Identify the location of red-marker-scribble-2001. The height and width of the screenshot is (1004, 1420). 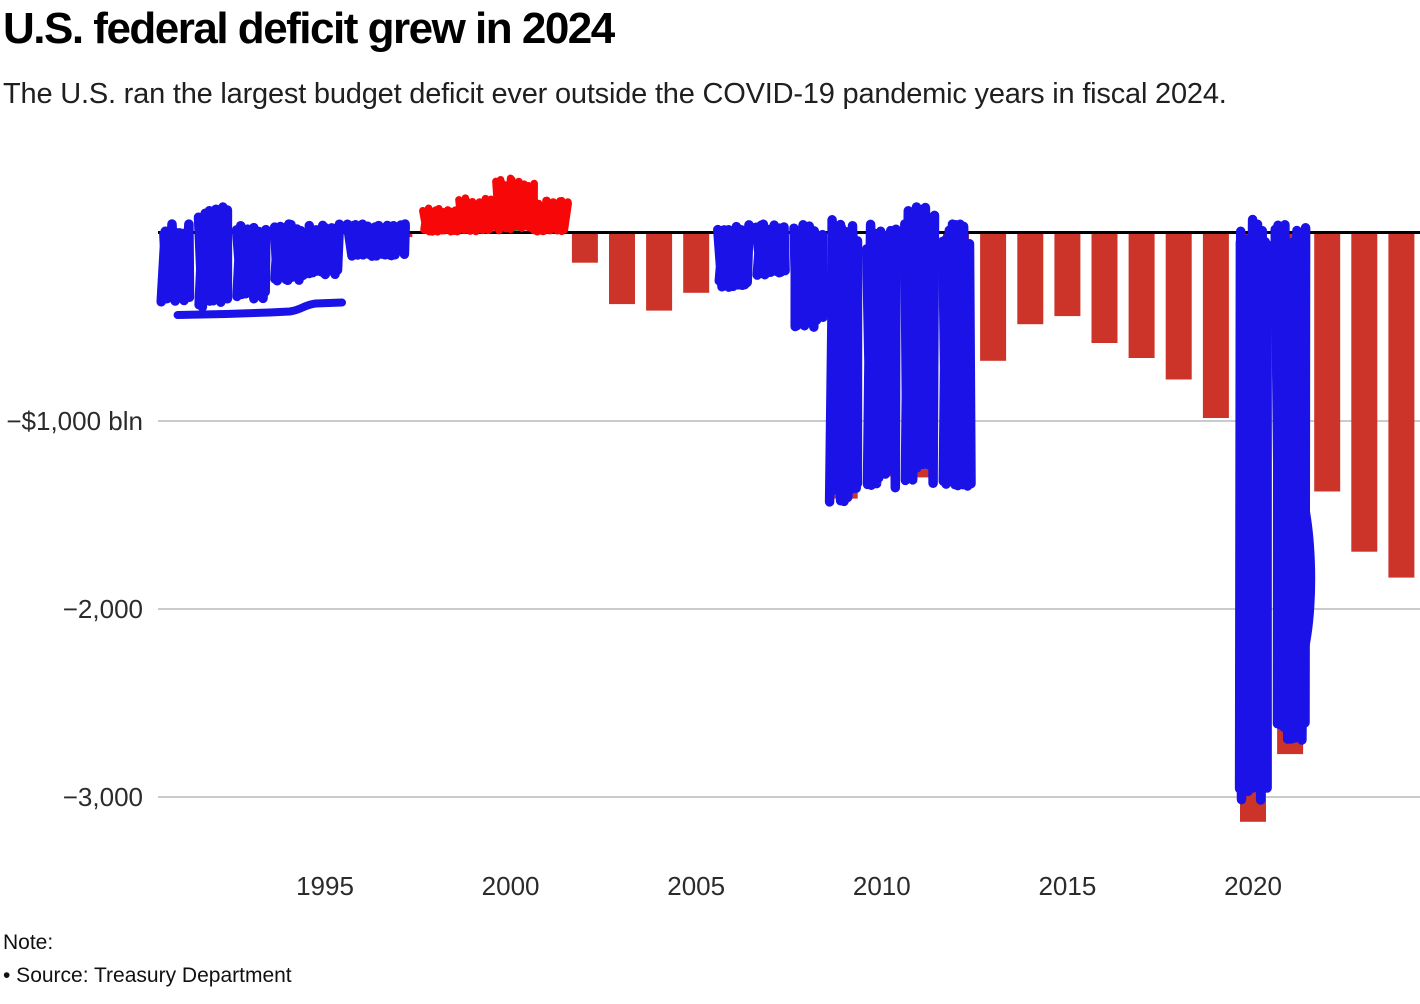
(551, 216).